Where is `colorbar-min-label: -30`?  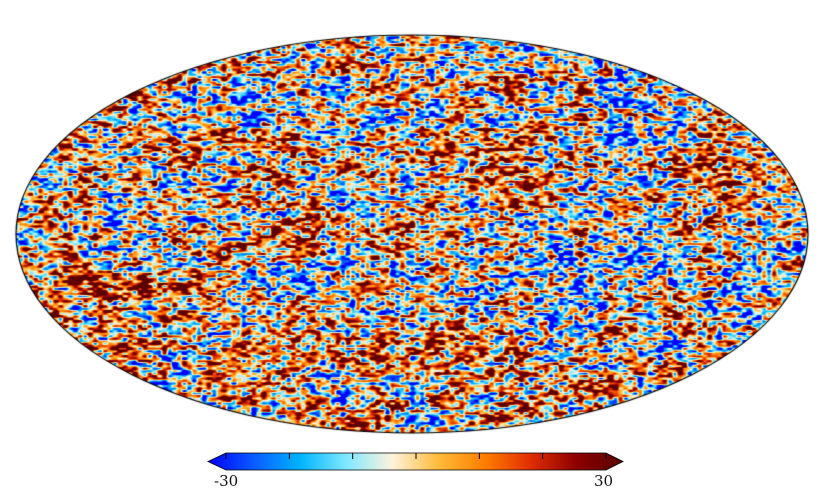 colorbar-min-label: -30 is located at coordinates (226, 481).